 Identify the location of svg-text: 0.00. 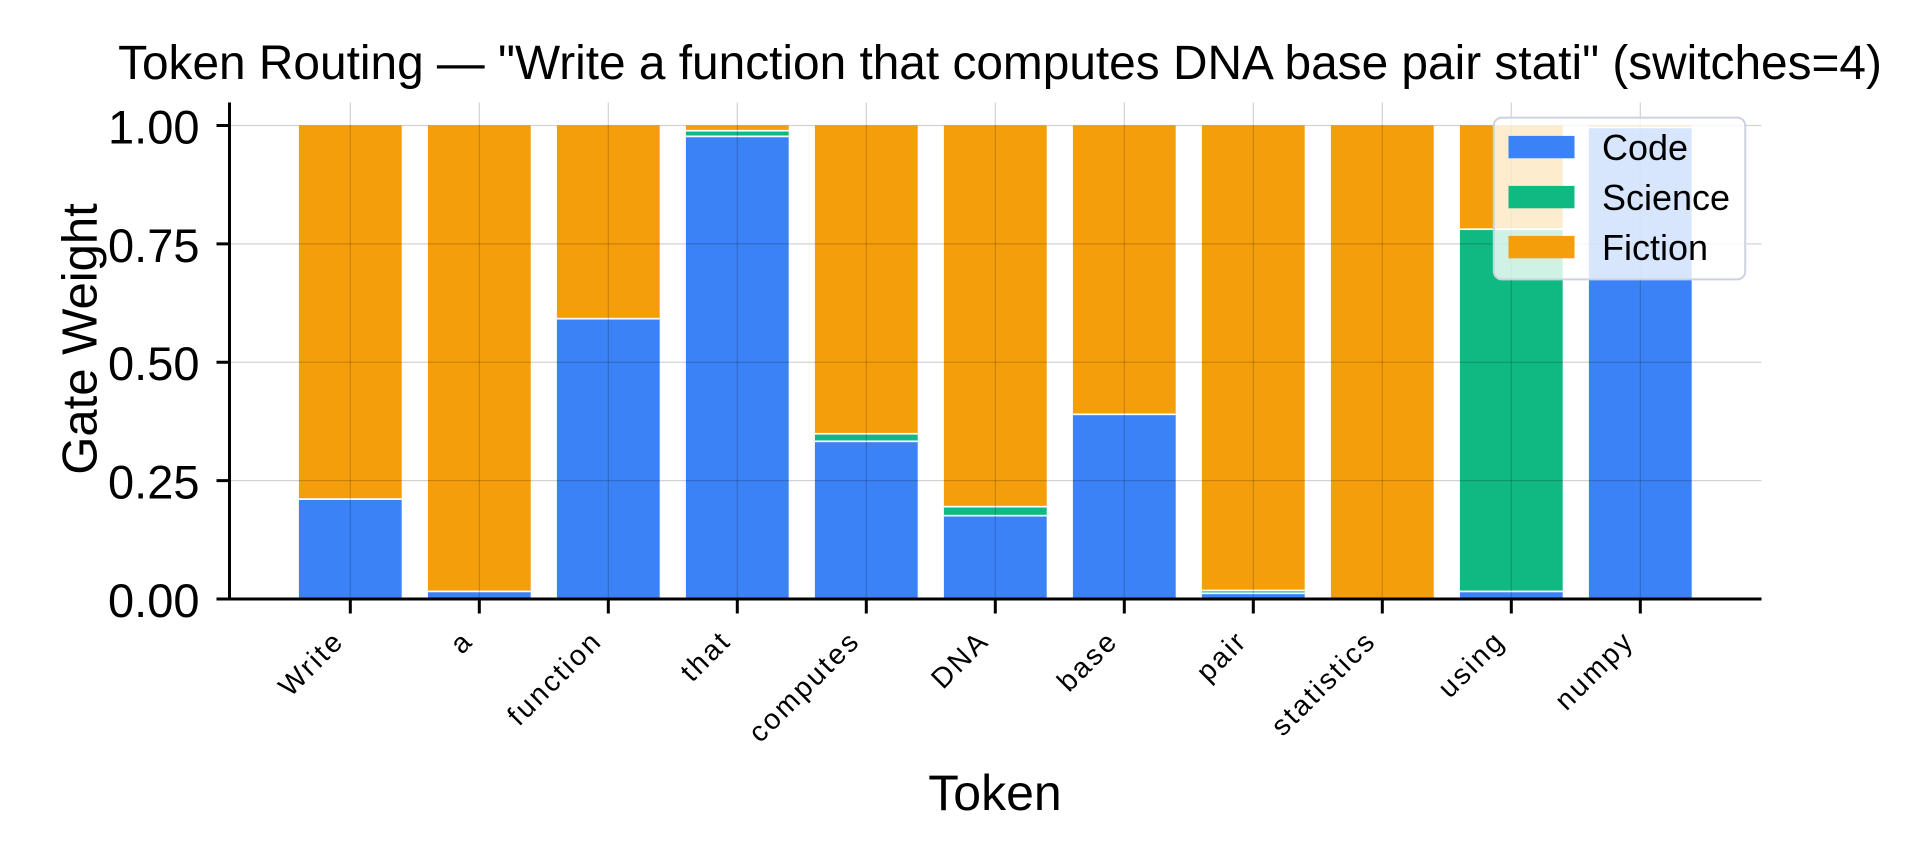
(153, 600).